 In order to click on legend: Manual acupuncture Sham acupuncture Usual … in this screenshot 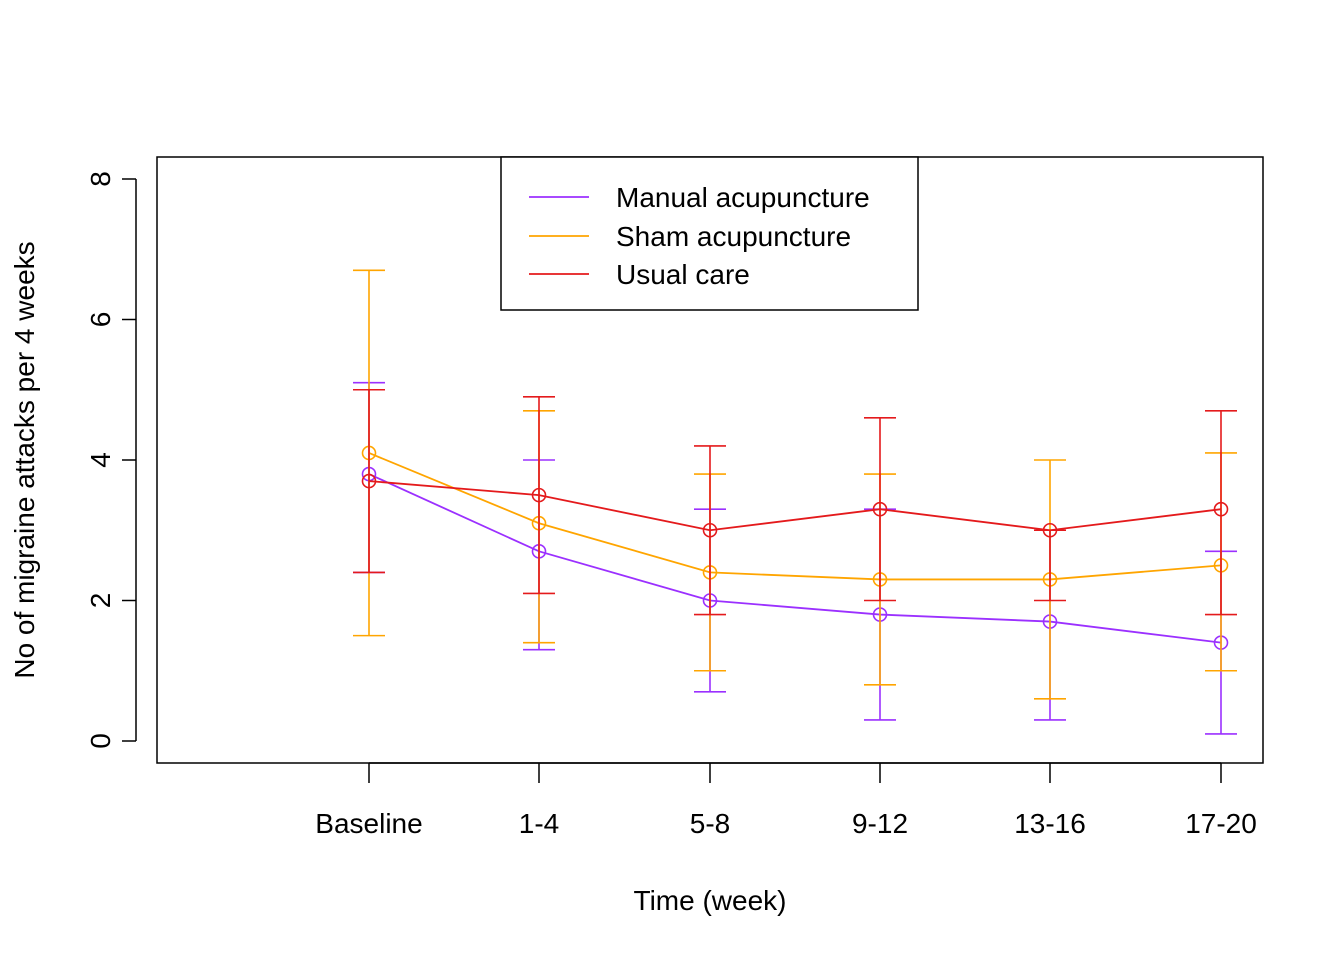, I will do `click(709, 233)`.